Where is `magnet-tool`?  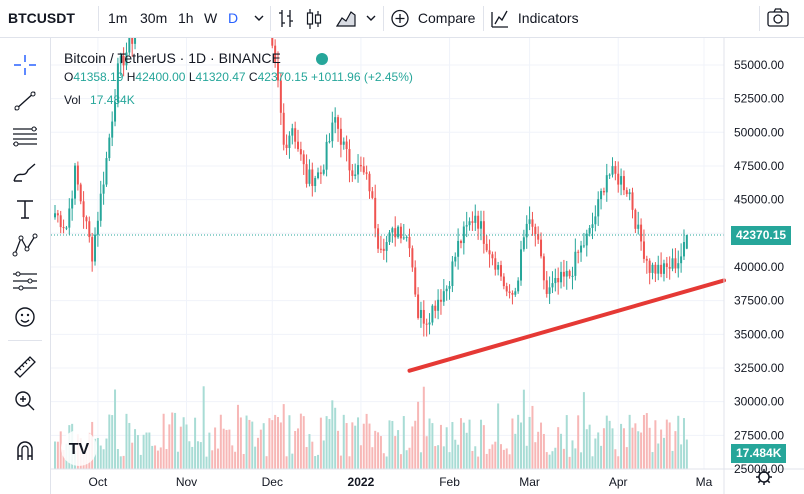 magnet-tool is located at coordinates (25, 451).